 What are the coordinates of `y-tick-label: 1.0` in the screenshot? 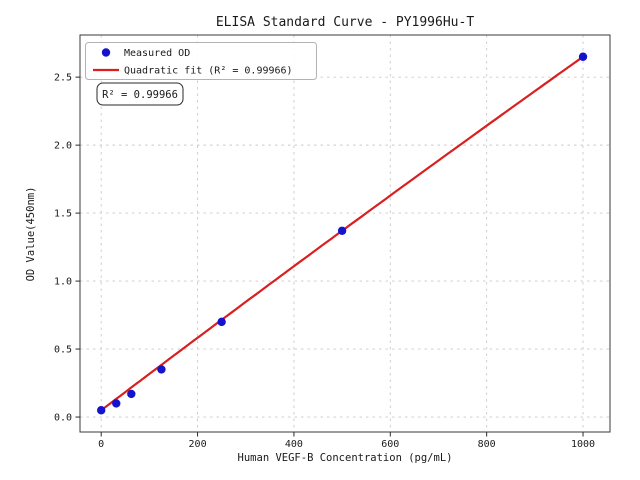 It's located at (63, 282).